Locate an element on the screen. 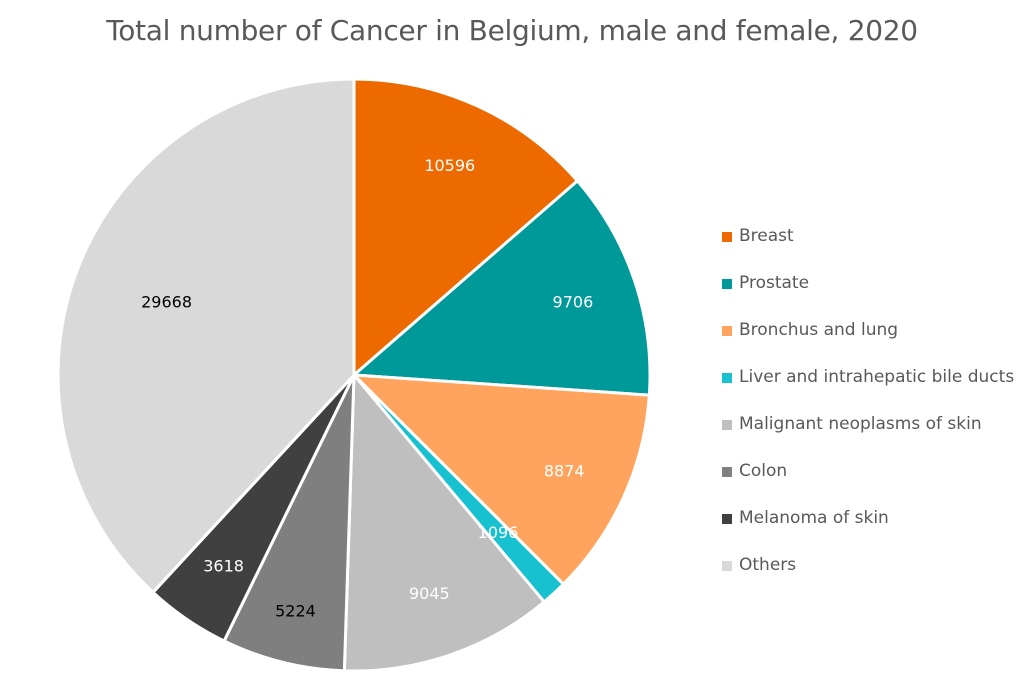  pie-slice-prostate is located at coordinates (502, 288).